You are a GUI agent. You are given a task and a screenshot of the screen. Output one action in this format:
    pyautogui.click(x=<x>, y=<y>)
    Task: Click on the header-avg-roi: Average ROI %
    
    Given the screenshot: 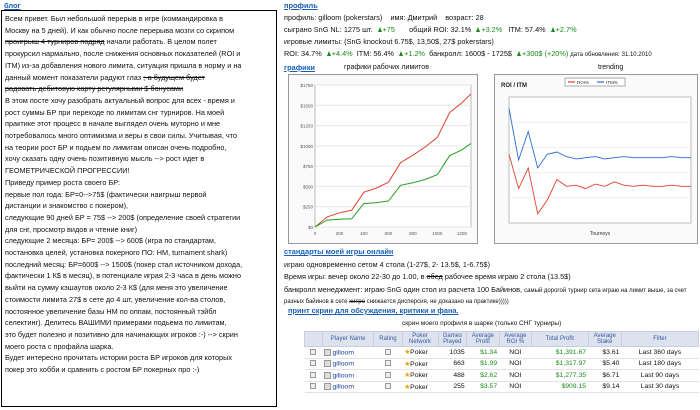 What is the action you would take?
    pyautogui.click(x=515, y=339)
    